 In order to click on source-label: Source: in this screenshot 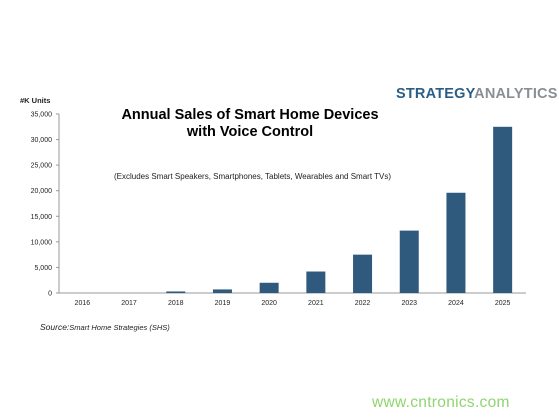, I will do `click(55, 327)`.